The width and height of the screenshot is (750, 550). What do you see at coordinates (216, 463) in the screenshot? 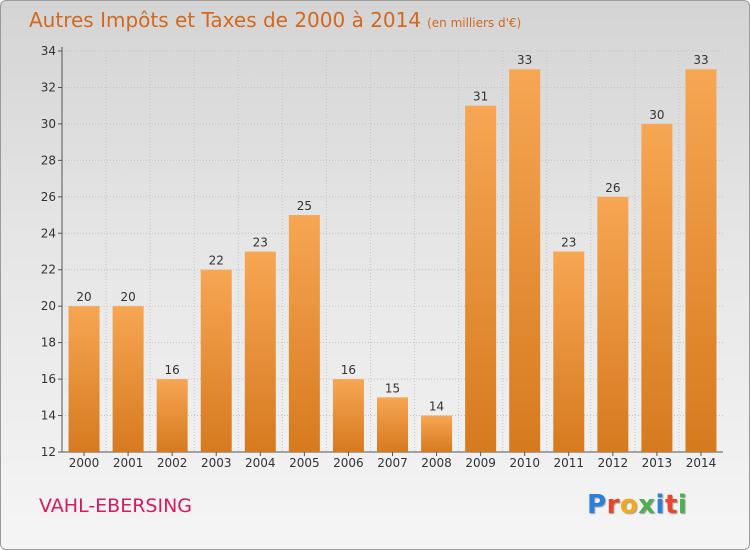
I see `x-tick-label: 2003` at bounding box center [216, 463].